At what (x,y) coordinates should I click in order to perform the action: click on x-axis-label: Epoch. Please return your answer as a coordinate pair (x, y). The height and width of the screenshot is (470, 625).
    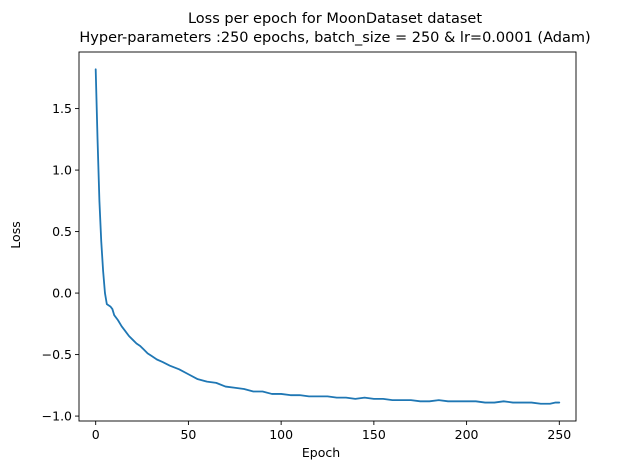
    Looking at the image, I should click on (321, 452).